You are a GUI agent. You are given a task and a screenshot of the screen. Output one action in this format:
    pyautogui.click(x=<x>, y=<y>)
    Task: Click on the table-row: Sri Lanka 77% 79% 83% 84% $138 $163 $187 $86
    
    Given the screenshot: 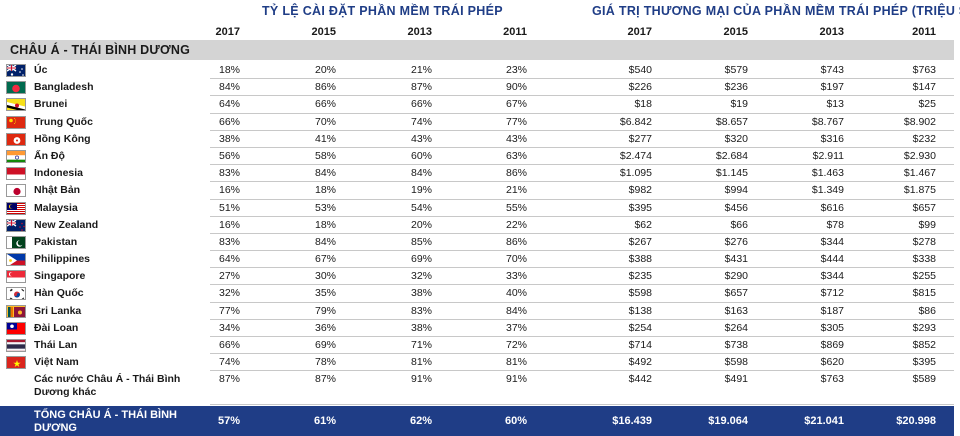 What is the action you would take?
    pyautogui.click(x=477, y=311)
    